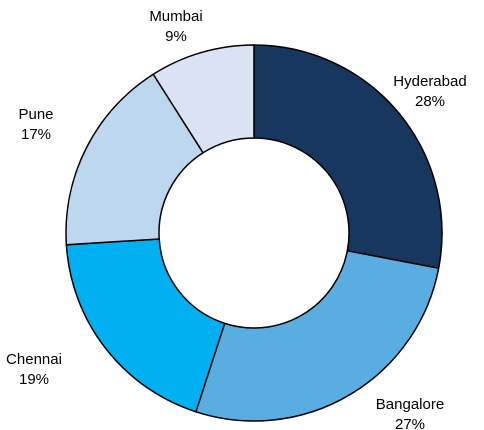 This screenshot has width=484, height=430. I want to click on slice-value-label: 19%, so click(34, 379).